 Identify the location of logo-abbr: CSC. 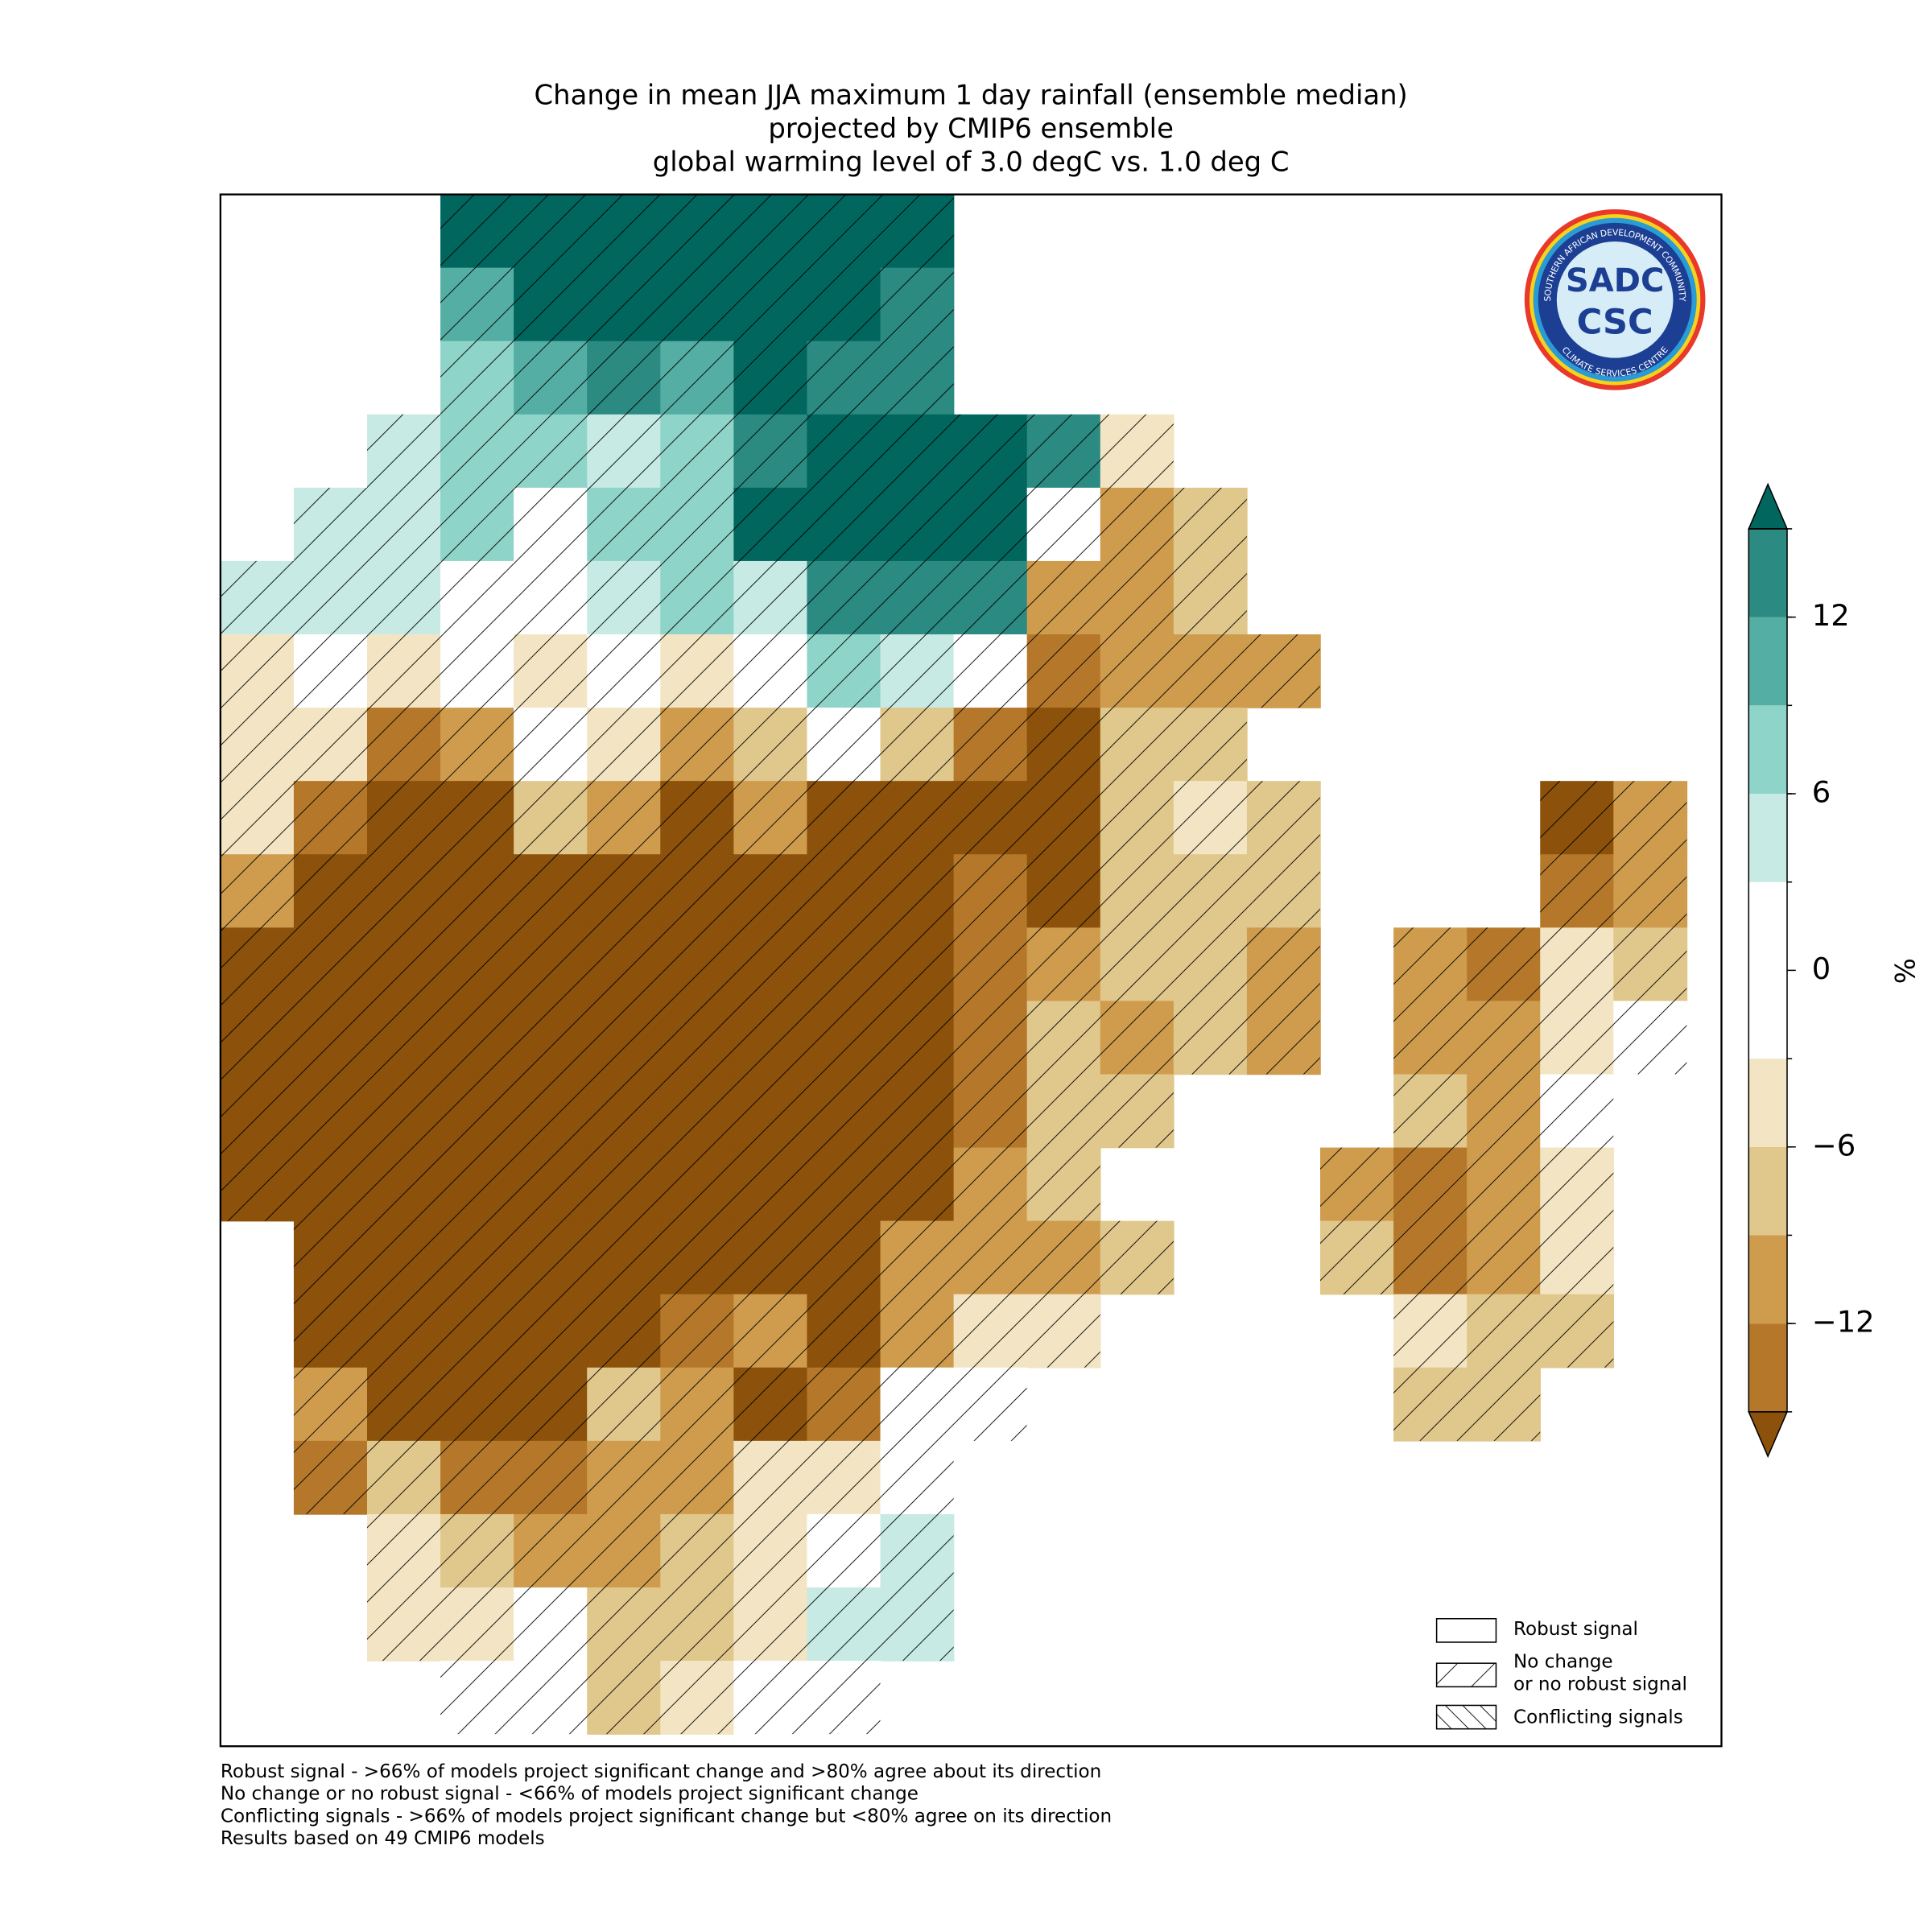
(1615, 323).